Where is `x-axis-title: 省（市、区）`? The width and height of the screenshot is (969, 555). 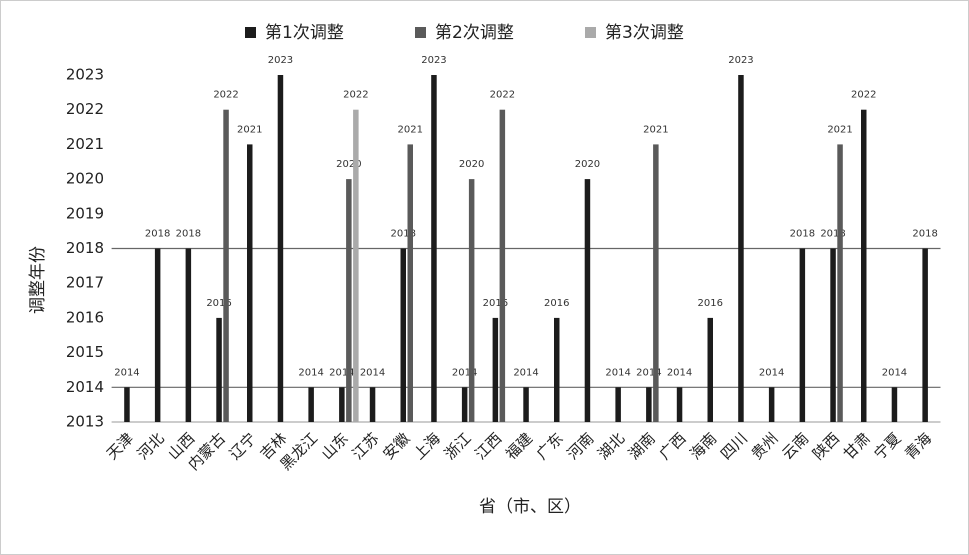
x-axis-title: 省（市、区） is located at coordinates (530, 507).